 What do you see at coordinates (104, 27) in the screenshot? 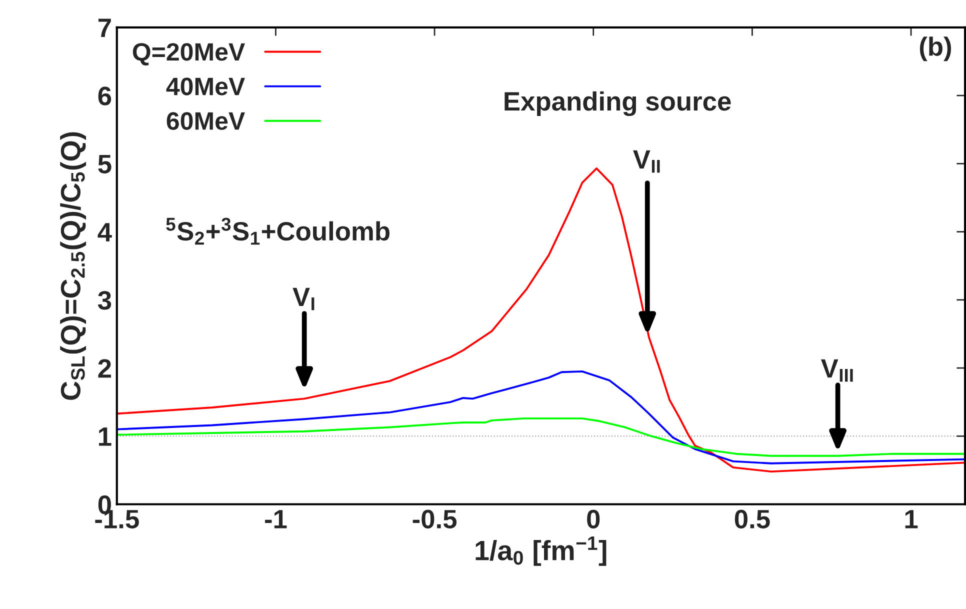
I see `y-tick-label: 7` at bounding box center [104, 27].